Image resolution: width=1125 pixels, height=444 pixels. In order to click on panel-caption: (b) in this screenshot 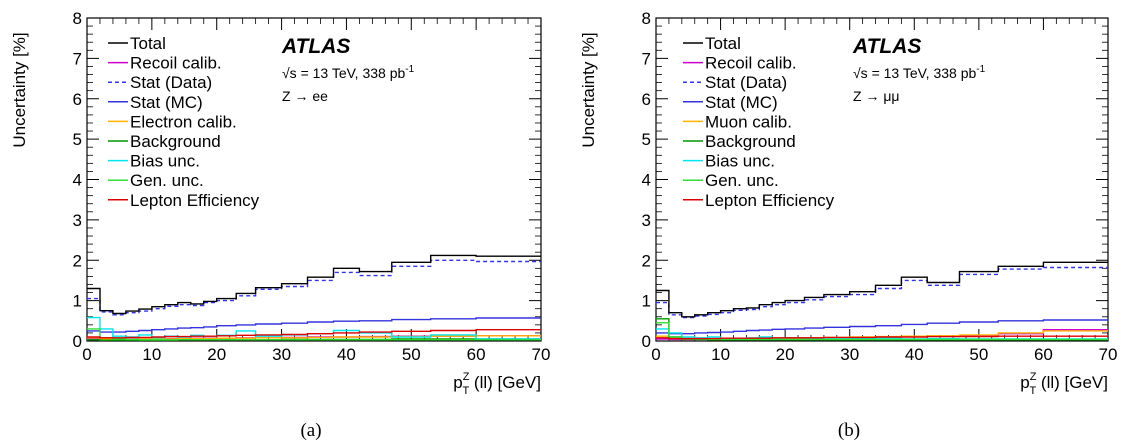, I will do `click(849, 430)`.